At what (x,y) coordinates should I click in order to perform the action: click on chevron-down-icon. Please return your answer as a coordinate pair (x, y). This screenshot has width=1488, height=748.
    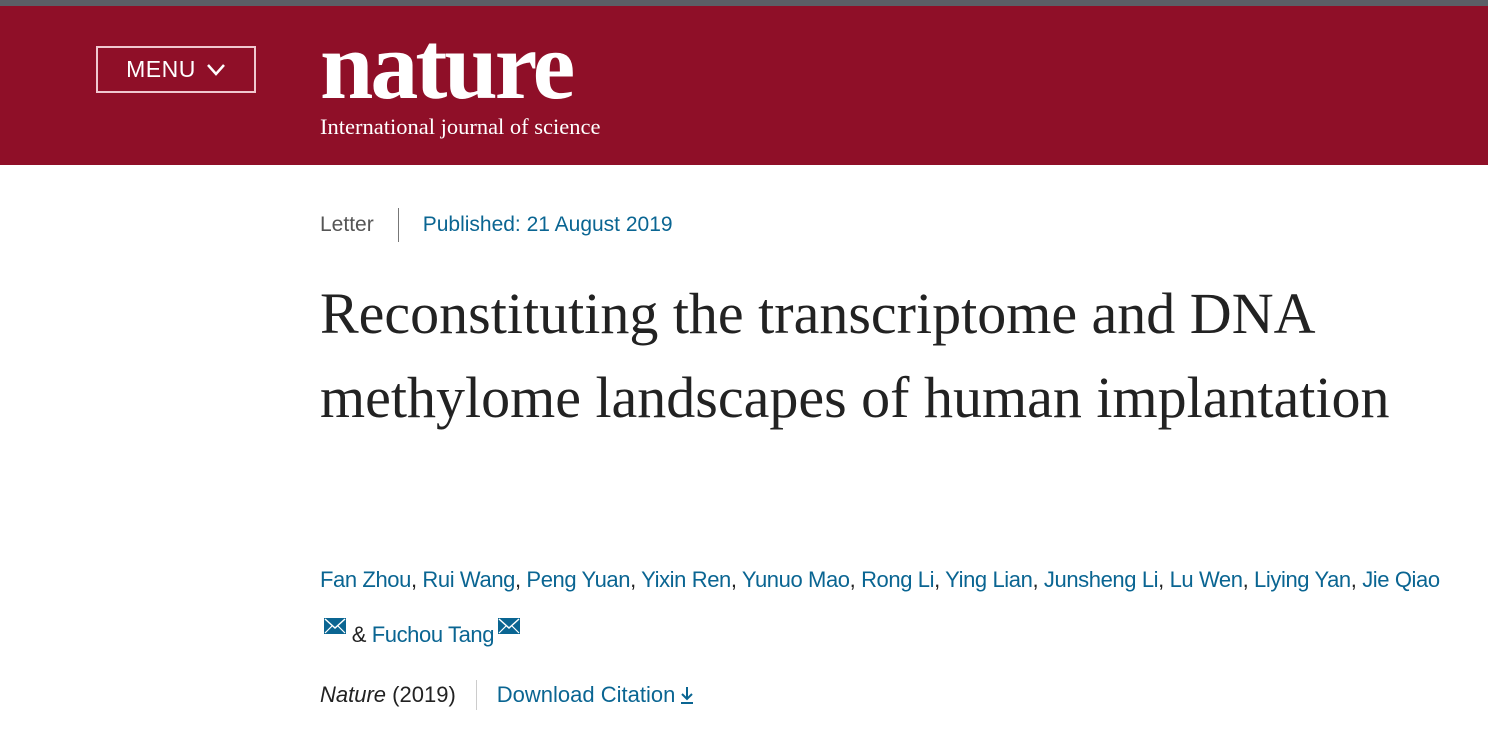
    Looking at the image, I should click on (215, 69).